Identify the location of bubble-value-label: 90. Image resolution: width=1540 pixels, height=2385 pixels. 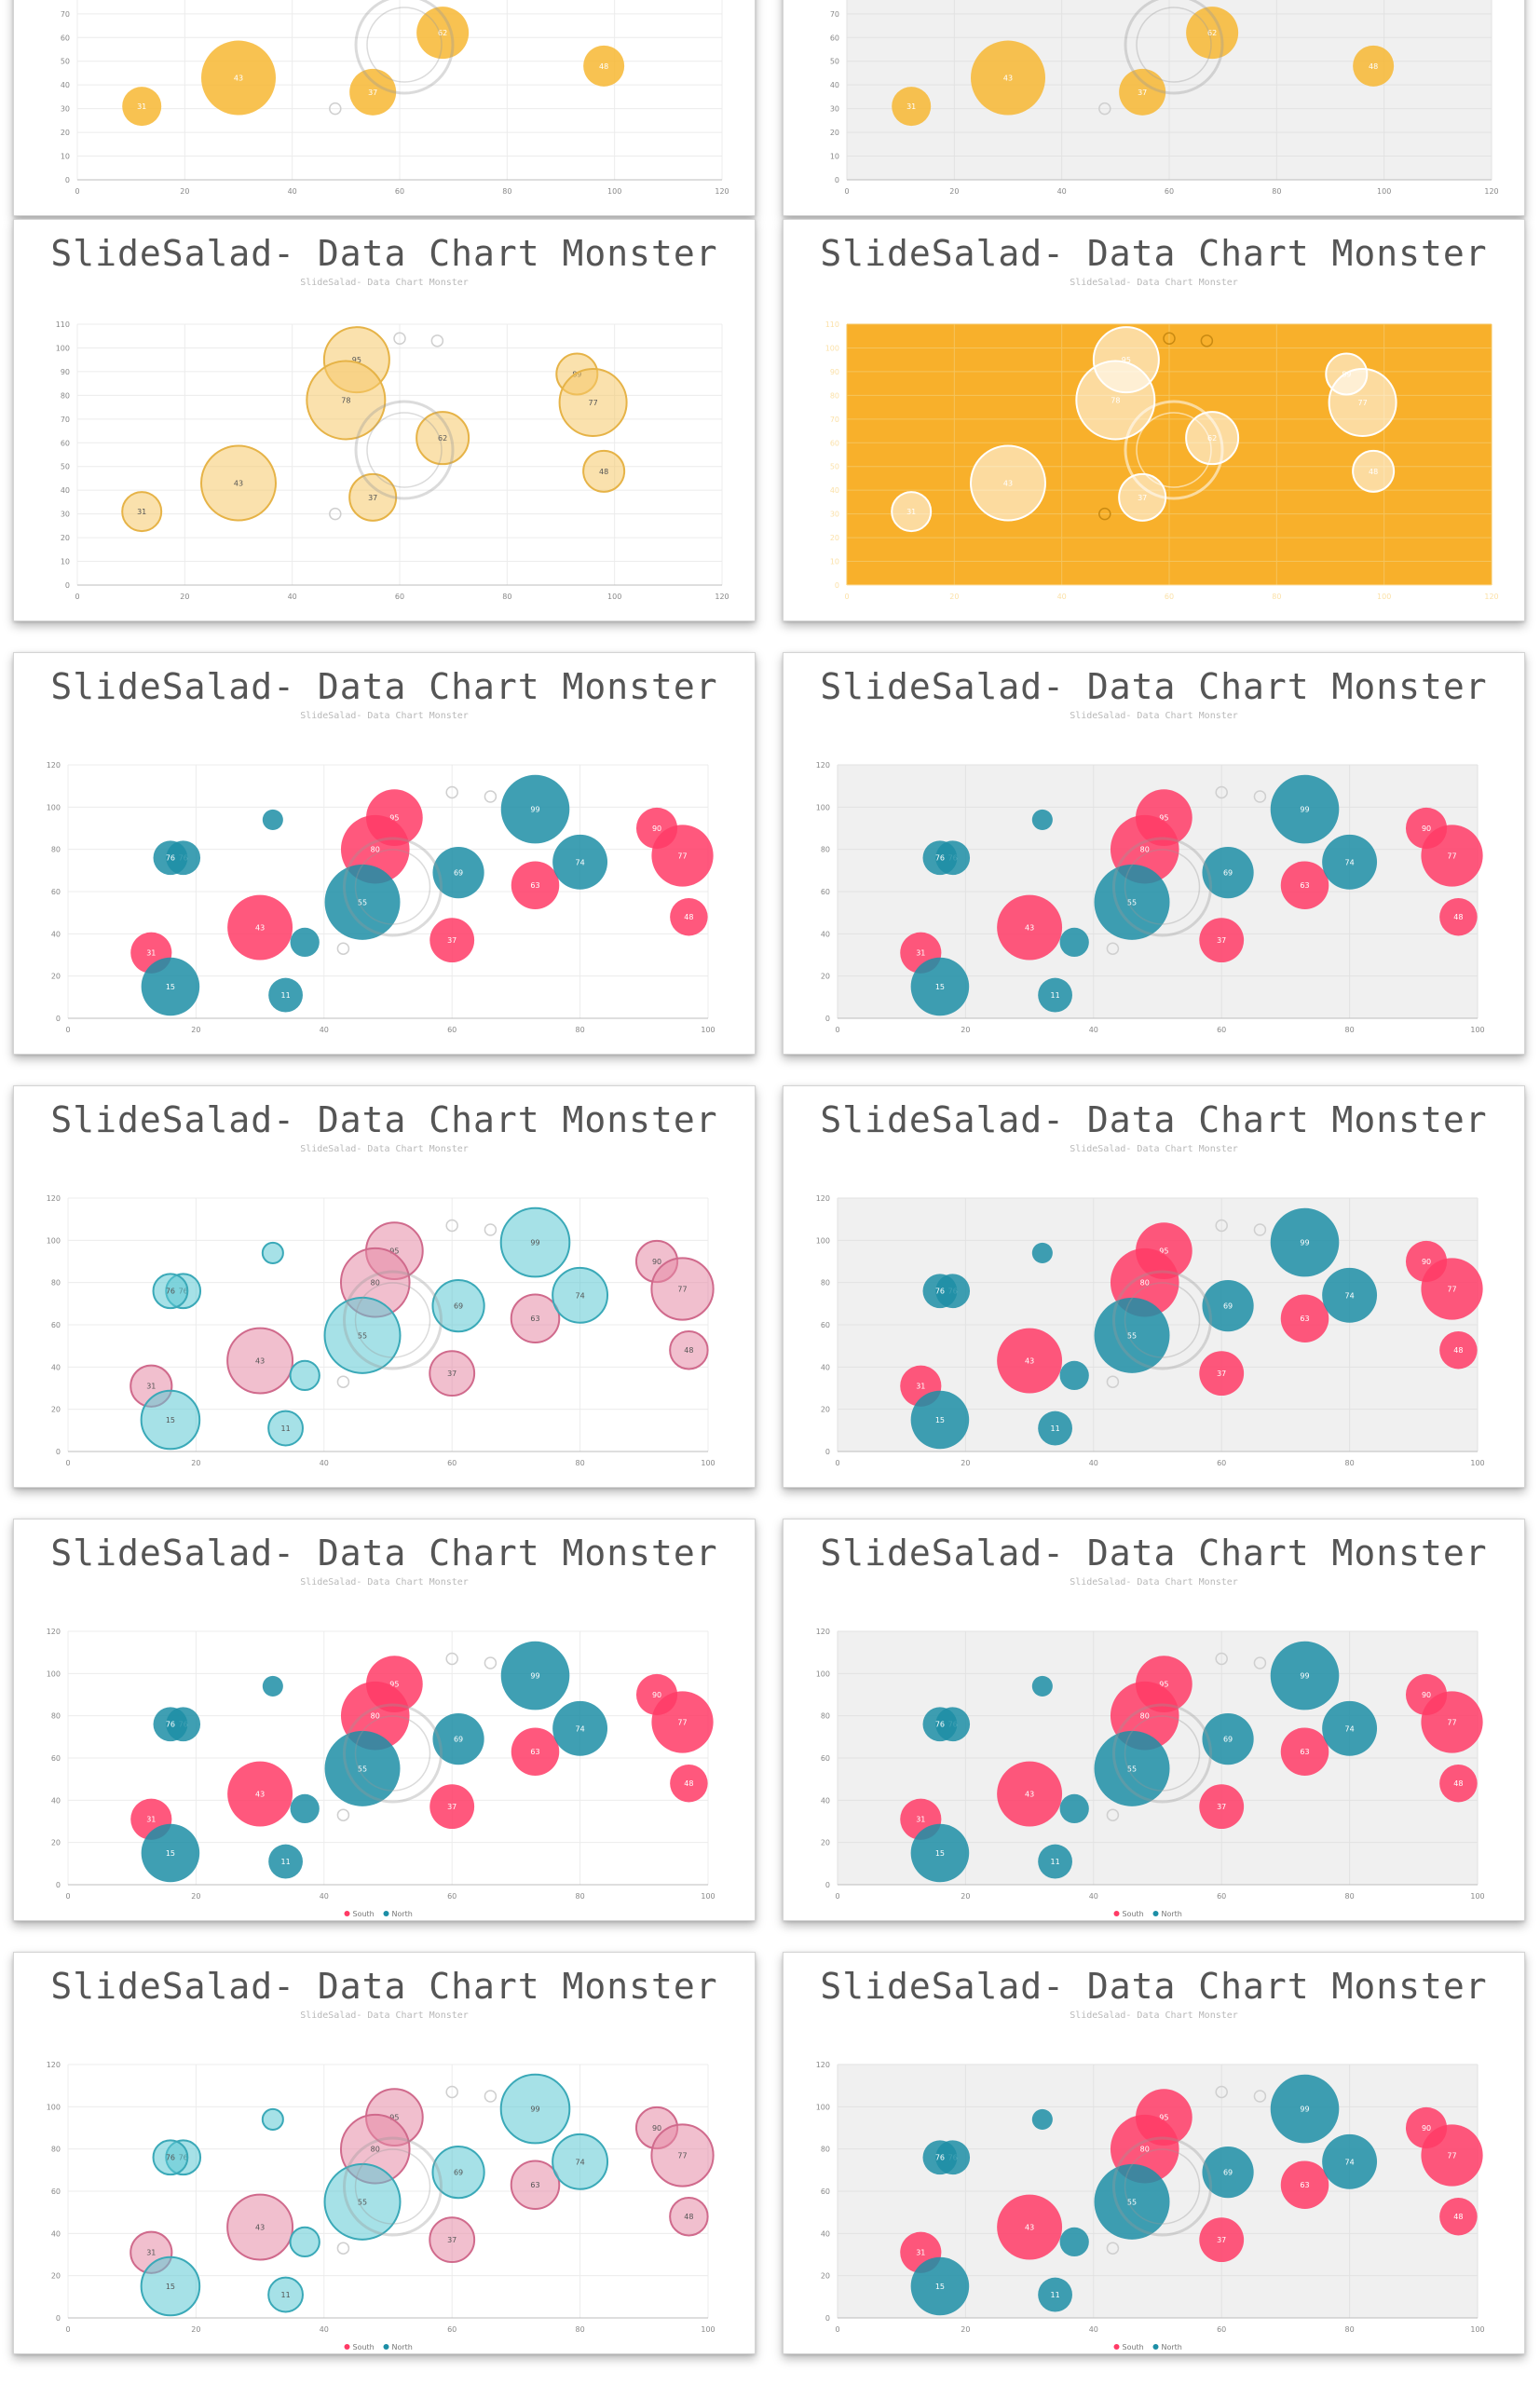
(1426, 829).